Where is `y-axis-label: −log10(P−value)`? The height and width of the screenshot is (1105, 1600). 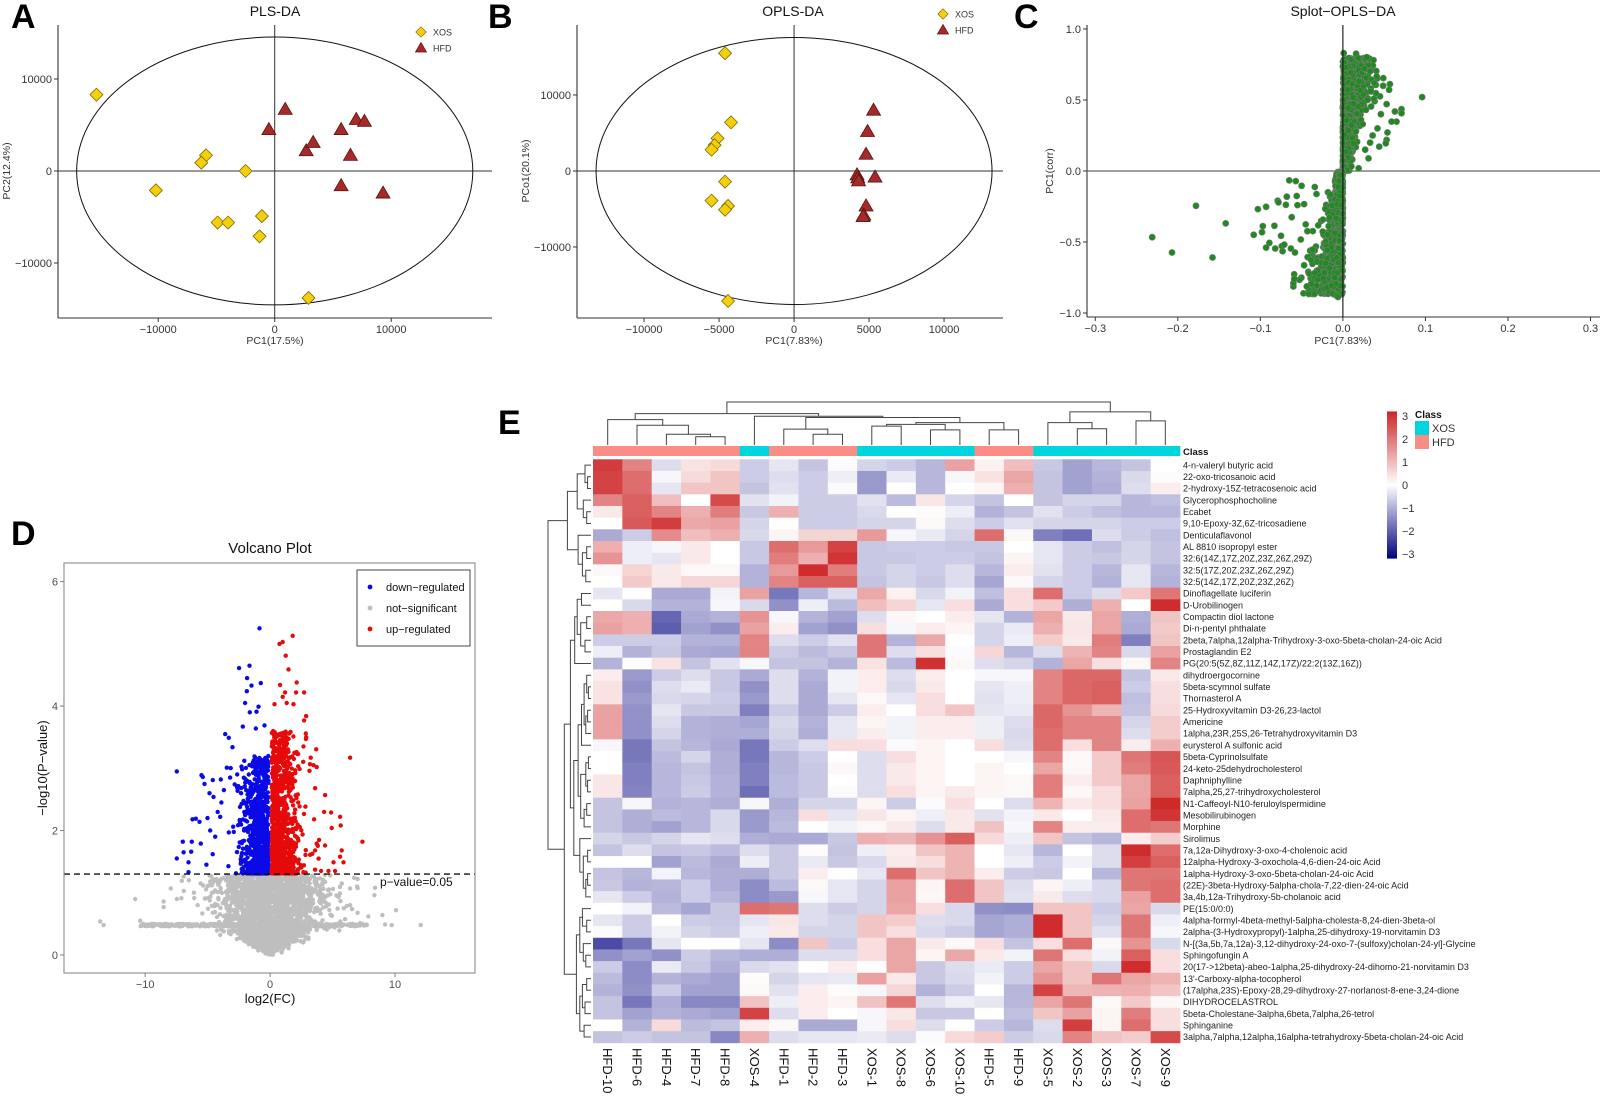
y-axis-label: −log10(P−value) is located at coordinates (42, 767).